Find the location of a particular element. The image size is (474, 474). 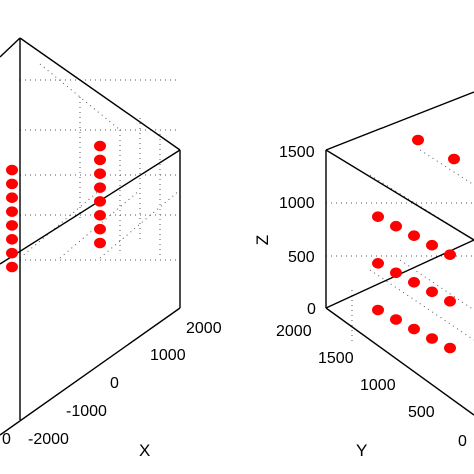

right-grid is located at coordinates (400, 247).